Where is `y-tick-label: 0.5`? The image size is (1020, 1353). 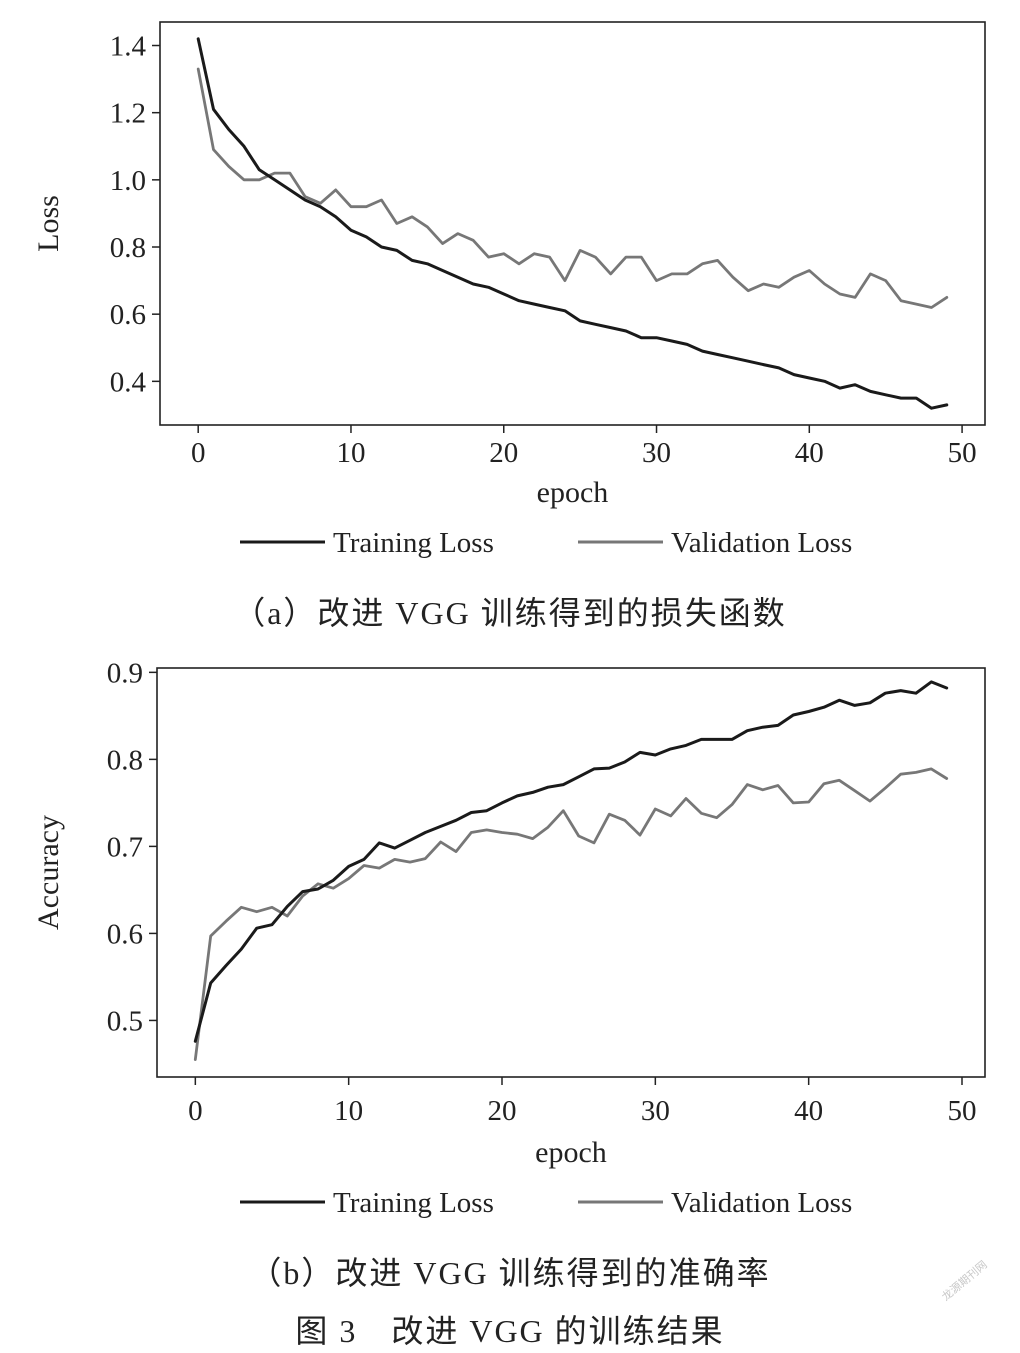 y-tick-label: 0.5 is located at coordinates (125, 1021).